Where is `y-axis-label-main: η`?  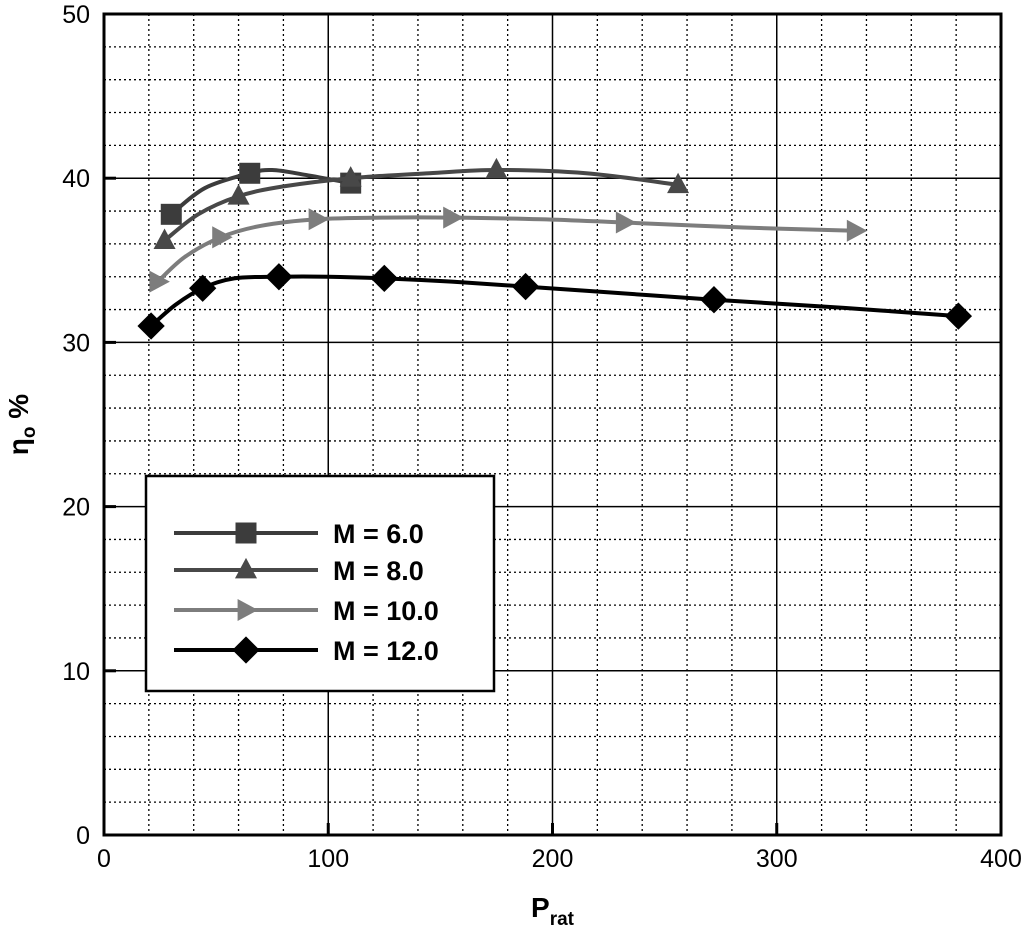
y-axis-label-main: η is located at coordinates (18, 446).